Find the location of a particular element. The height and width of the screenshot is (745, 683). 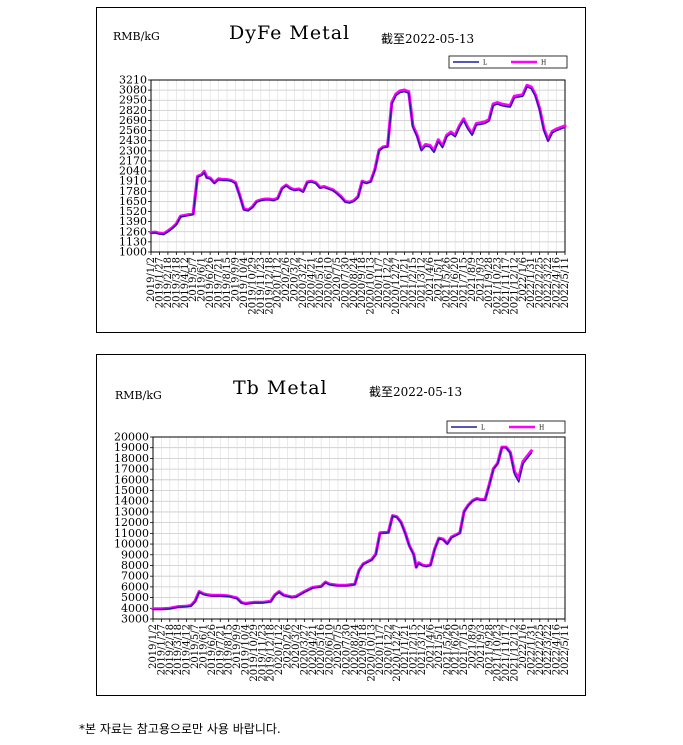

tb-legend-label: H is located at coordinates (541, 428).